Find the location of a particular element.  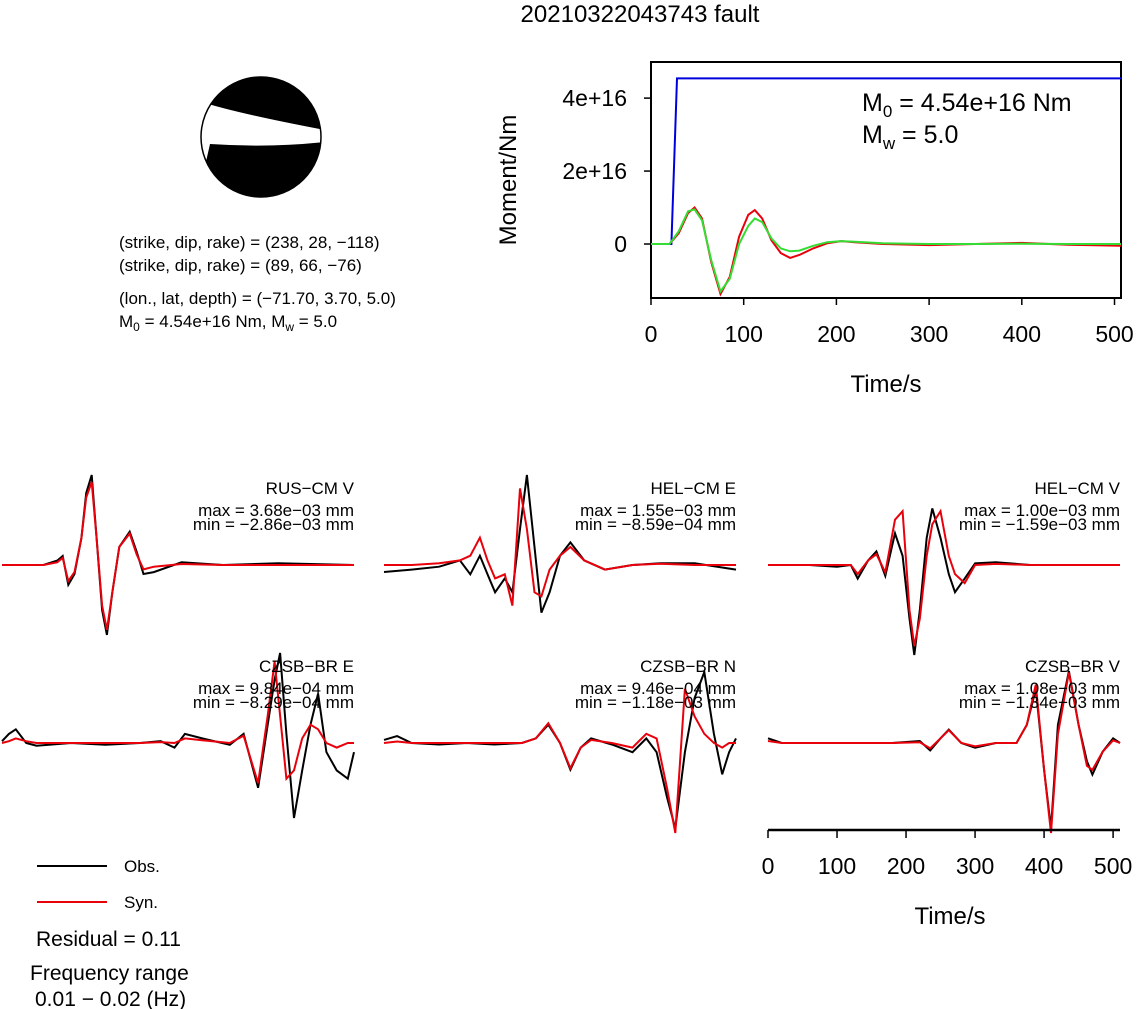

min-label: min = −1.34e−03 mm is located at coordinates (1039, 702).